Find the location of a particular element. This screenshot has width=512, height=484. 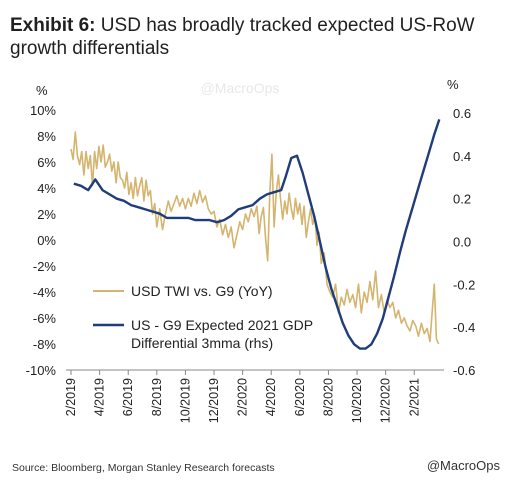

x-tick-label: 10/2019 is located at coordinates (185, 400).